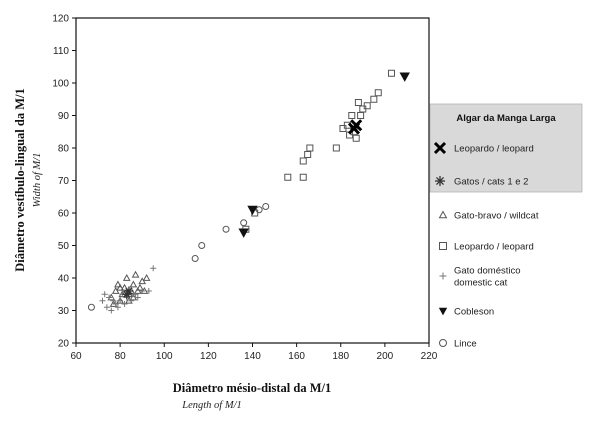  What do you see at coordinates (208, 356) in the screenshot?
I see `x-tick-label: 120` at bounding box center [208, 356].